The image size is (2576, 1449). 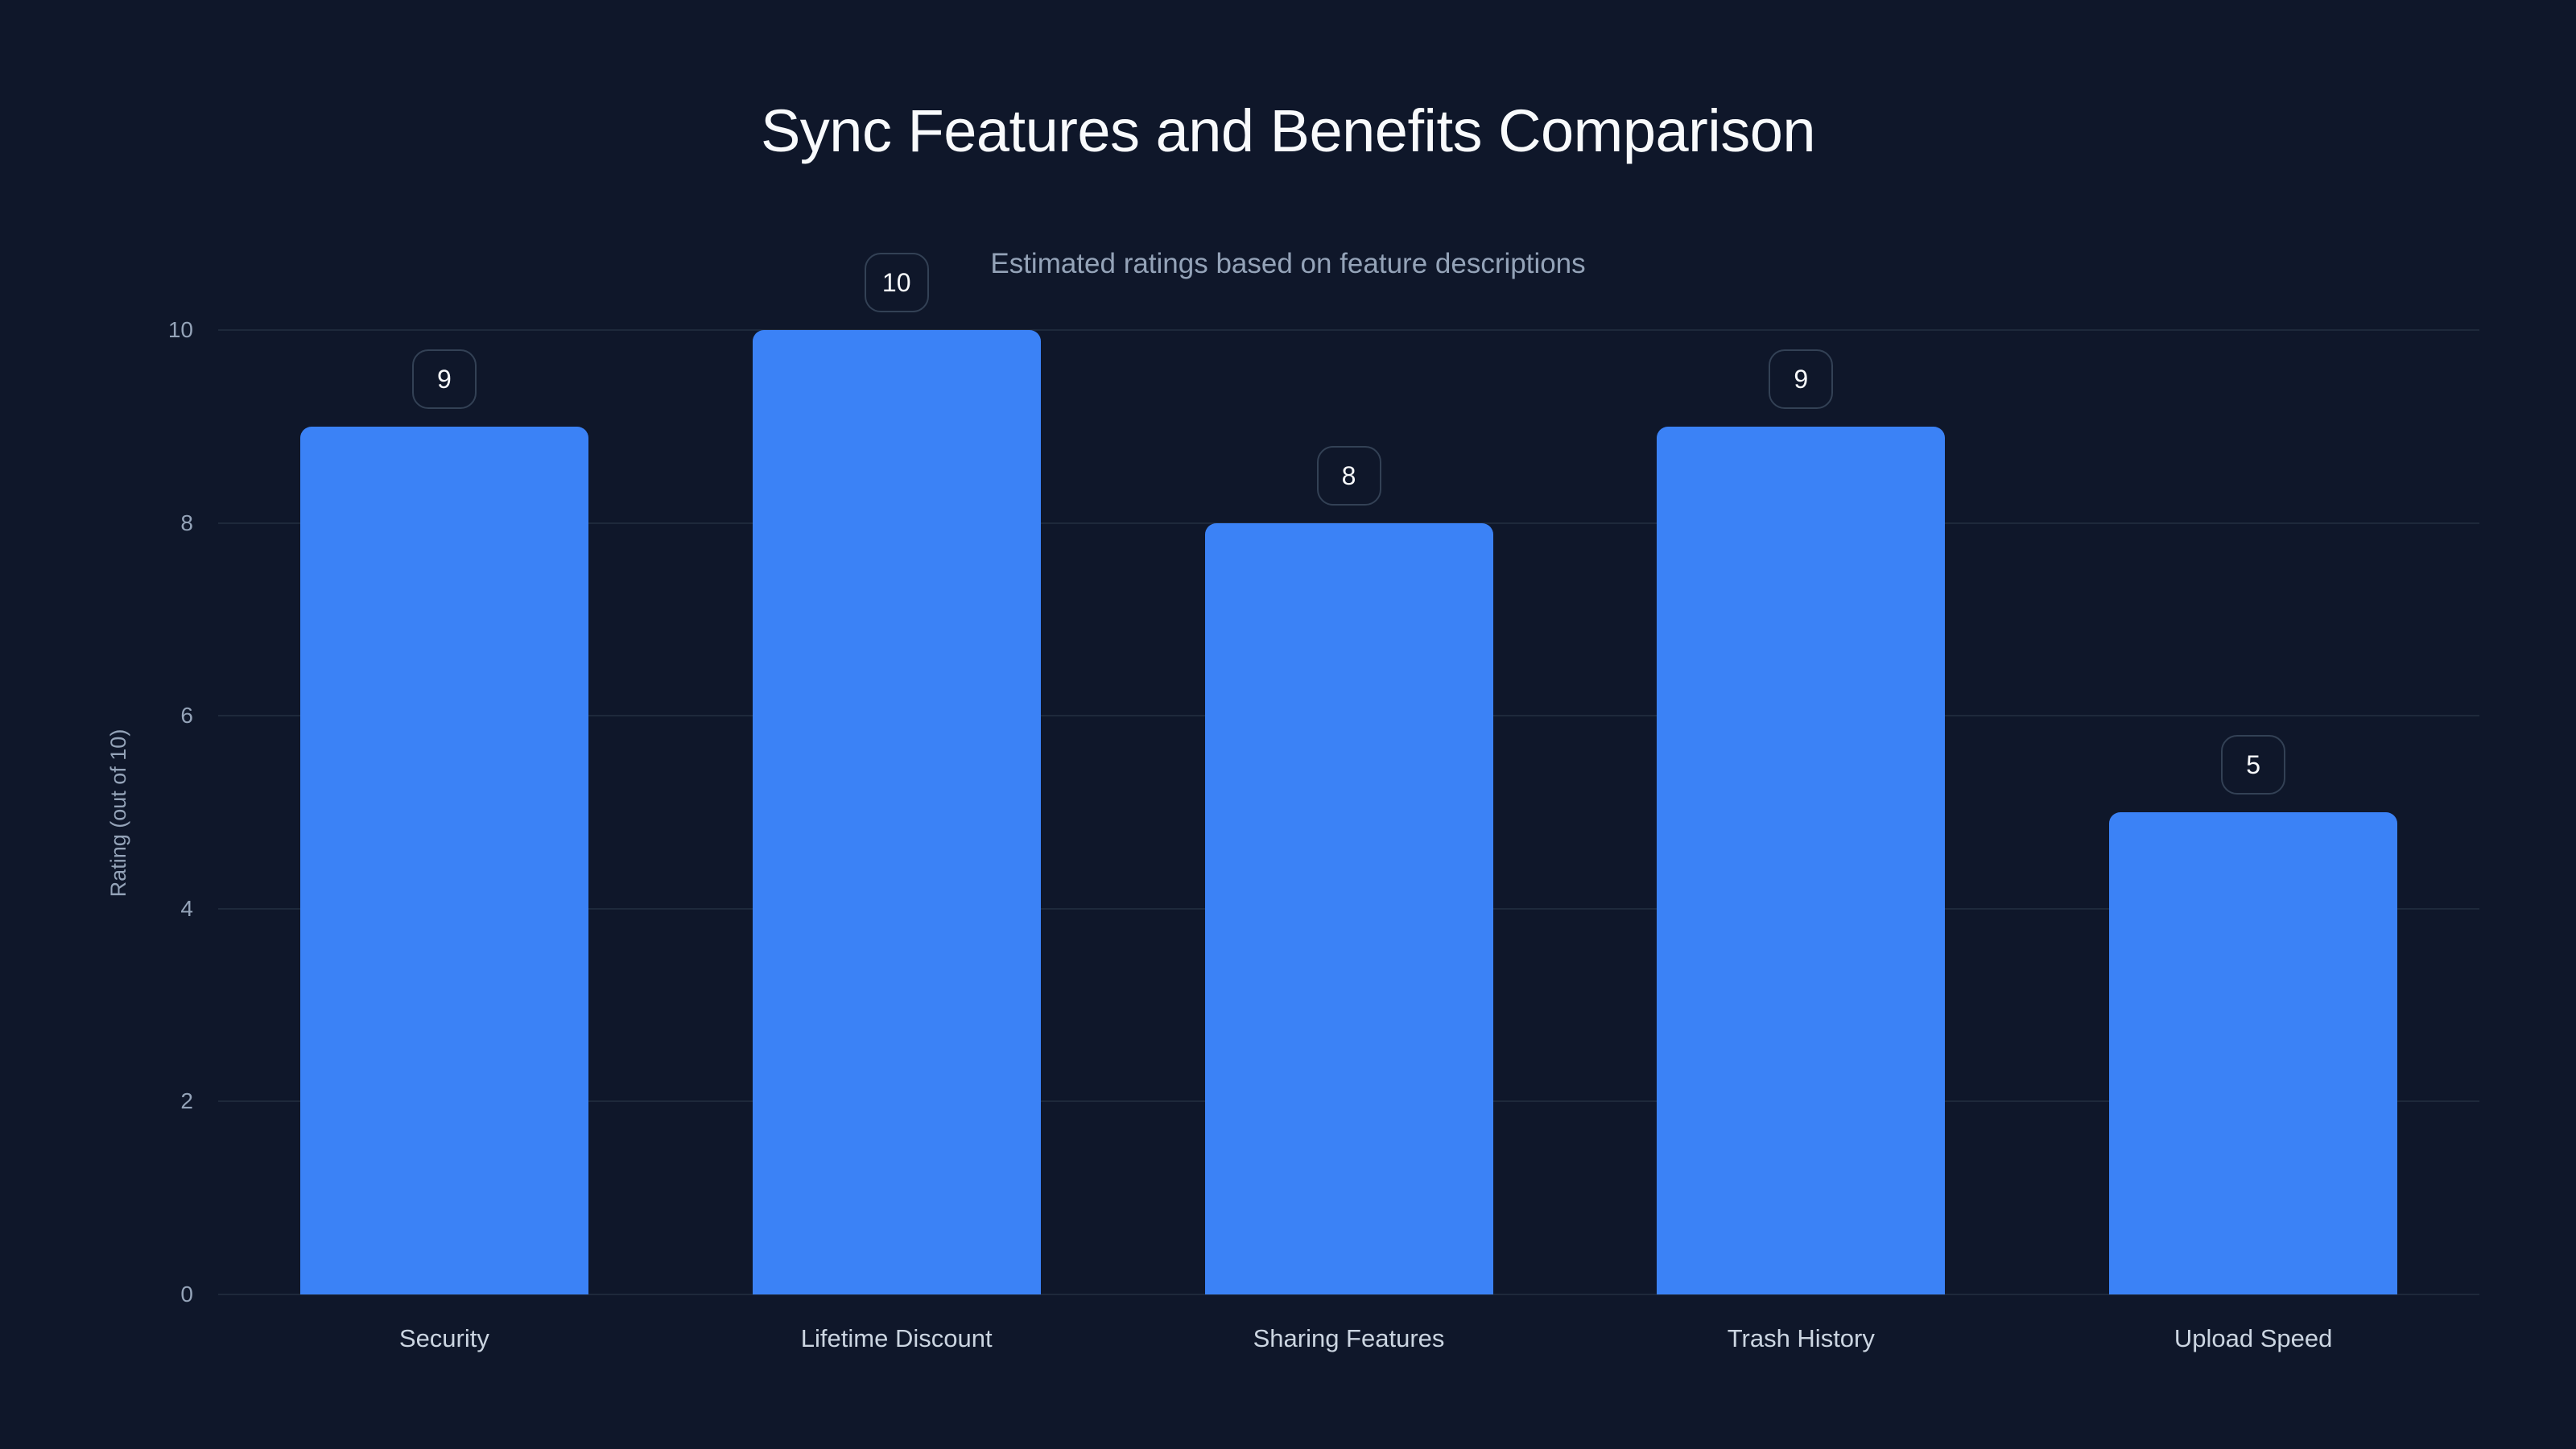 I want to click on x-tick-label: Security, so click(x=443, y=1338).